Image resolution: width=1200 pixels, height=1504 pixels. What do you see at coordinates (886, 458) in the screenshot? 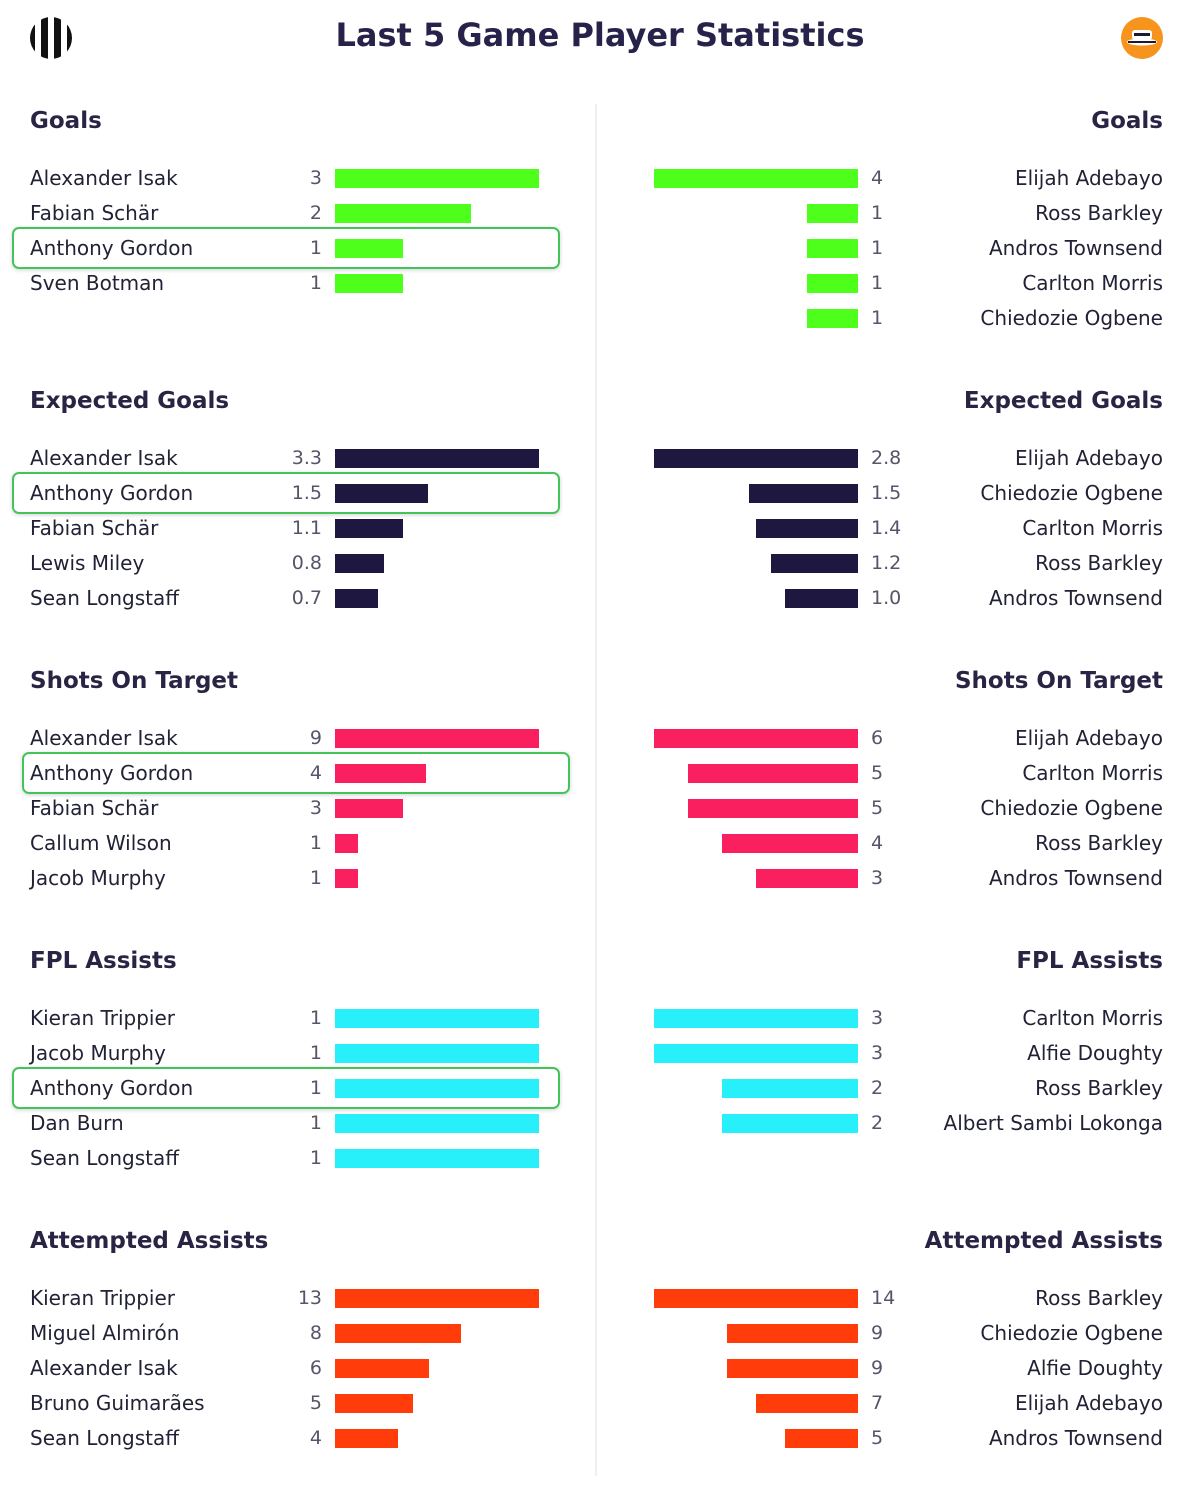
I see `data-label: 2.8` at bounding box center [886, 458].